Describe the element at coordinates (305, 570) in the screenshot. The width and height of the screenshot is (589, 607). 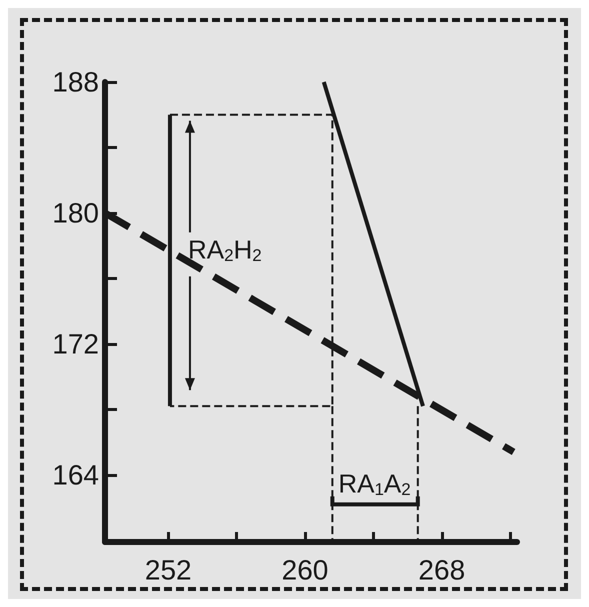
I see `x-tick-label: 260` at that location.